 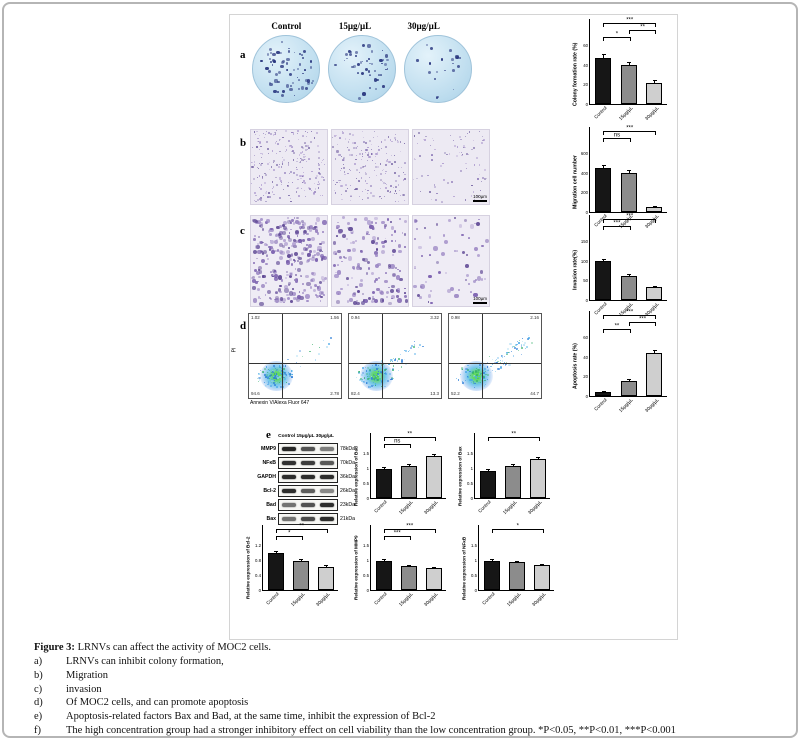 I want to click on caption-item-b: b) Migration, so click(x=405, y=676).